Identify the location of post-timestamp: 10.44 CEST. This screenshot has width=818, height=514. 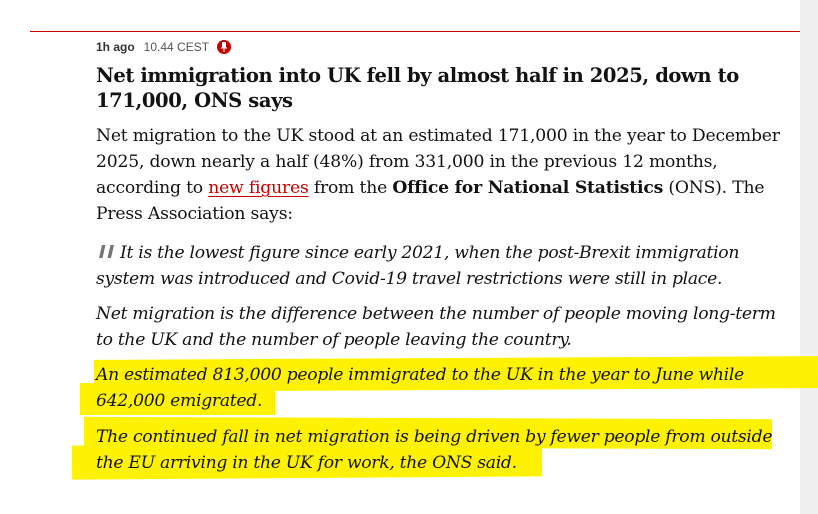
(176, 47).